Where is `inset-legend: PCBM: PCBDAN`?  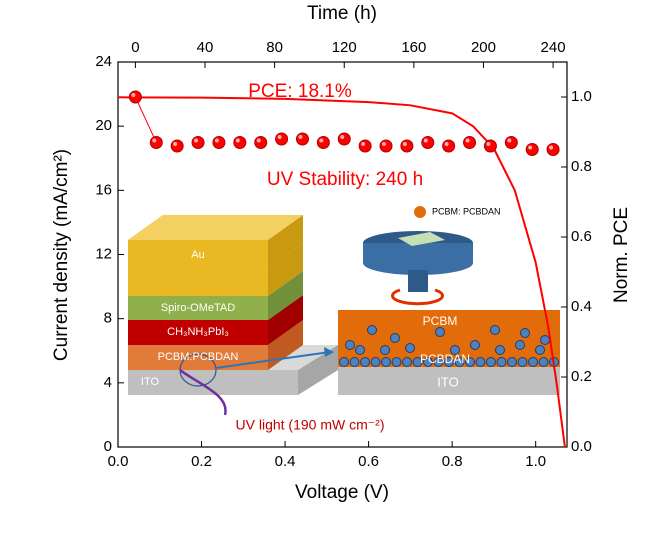
inset-legend: PCBM: PCBDAN is located at coordinates (466, 211).